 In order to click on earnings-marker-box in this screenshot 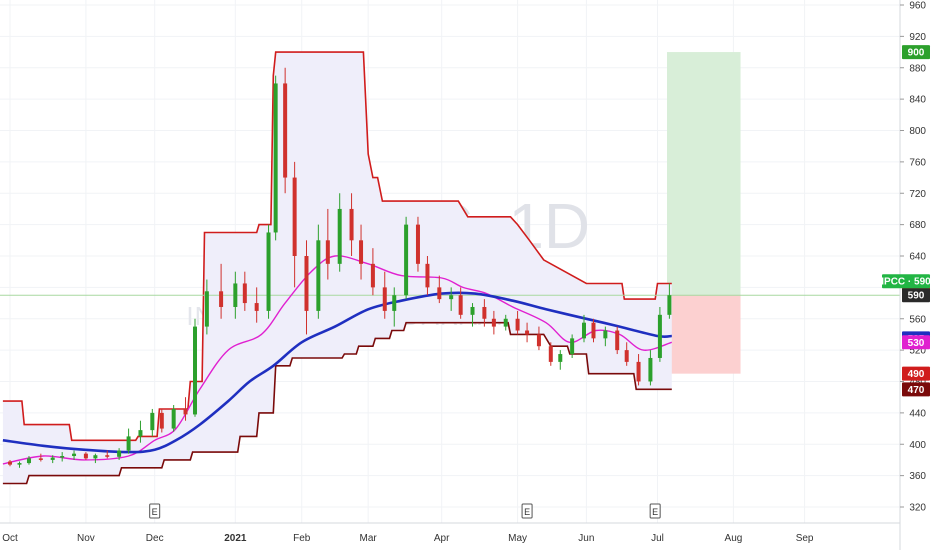, I will do `click(527, 511)`.